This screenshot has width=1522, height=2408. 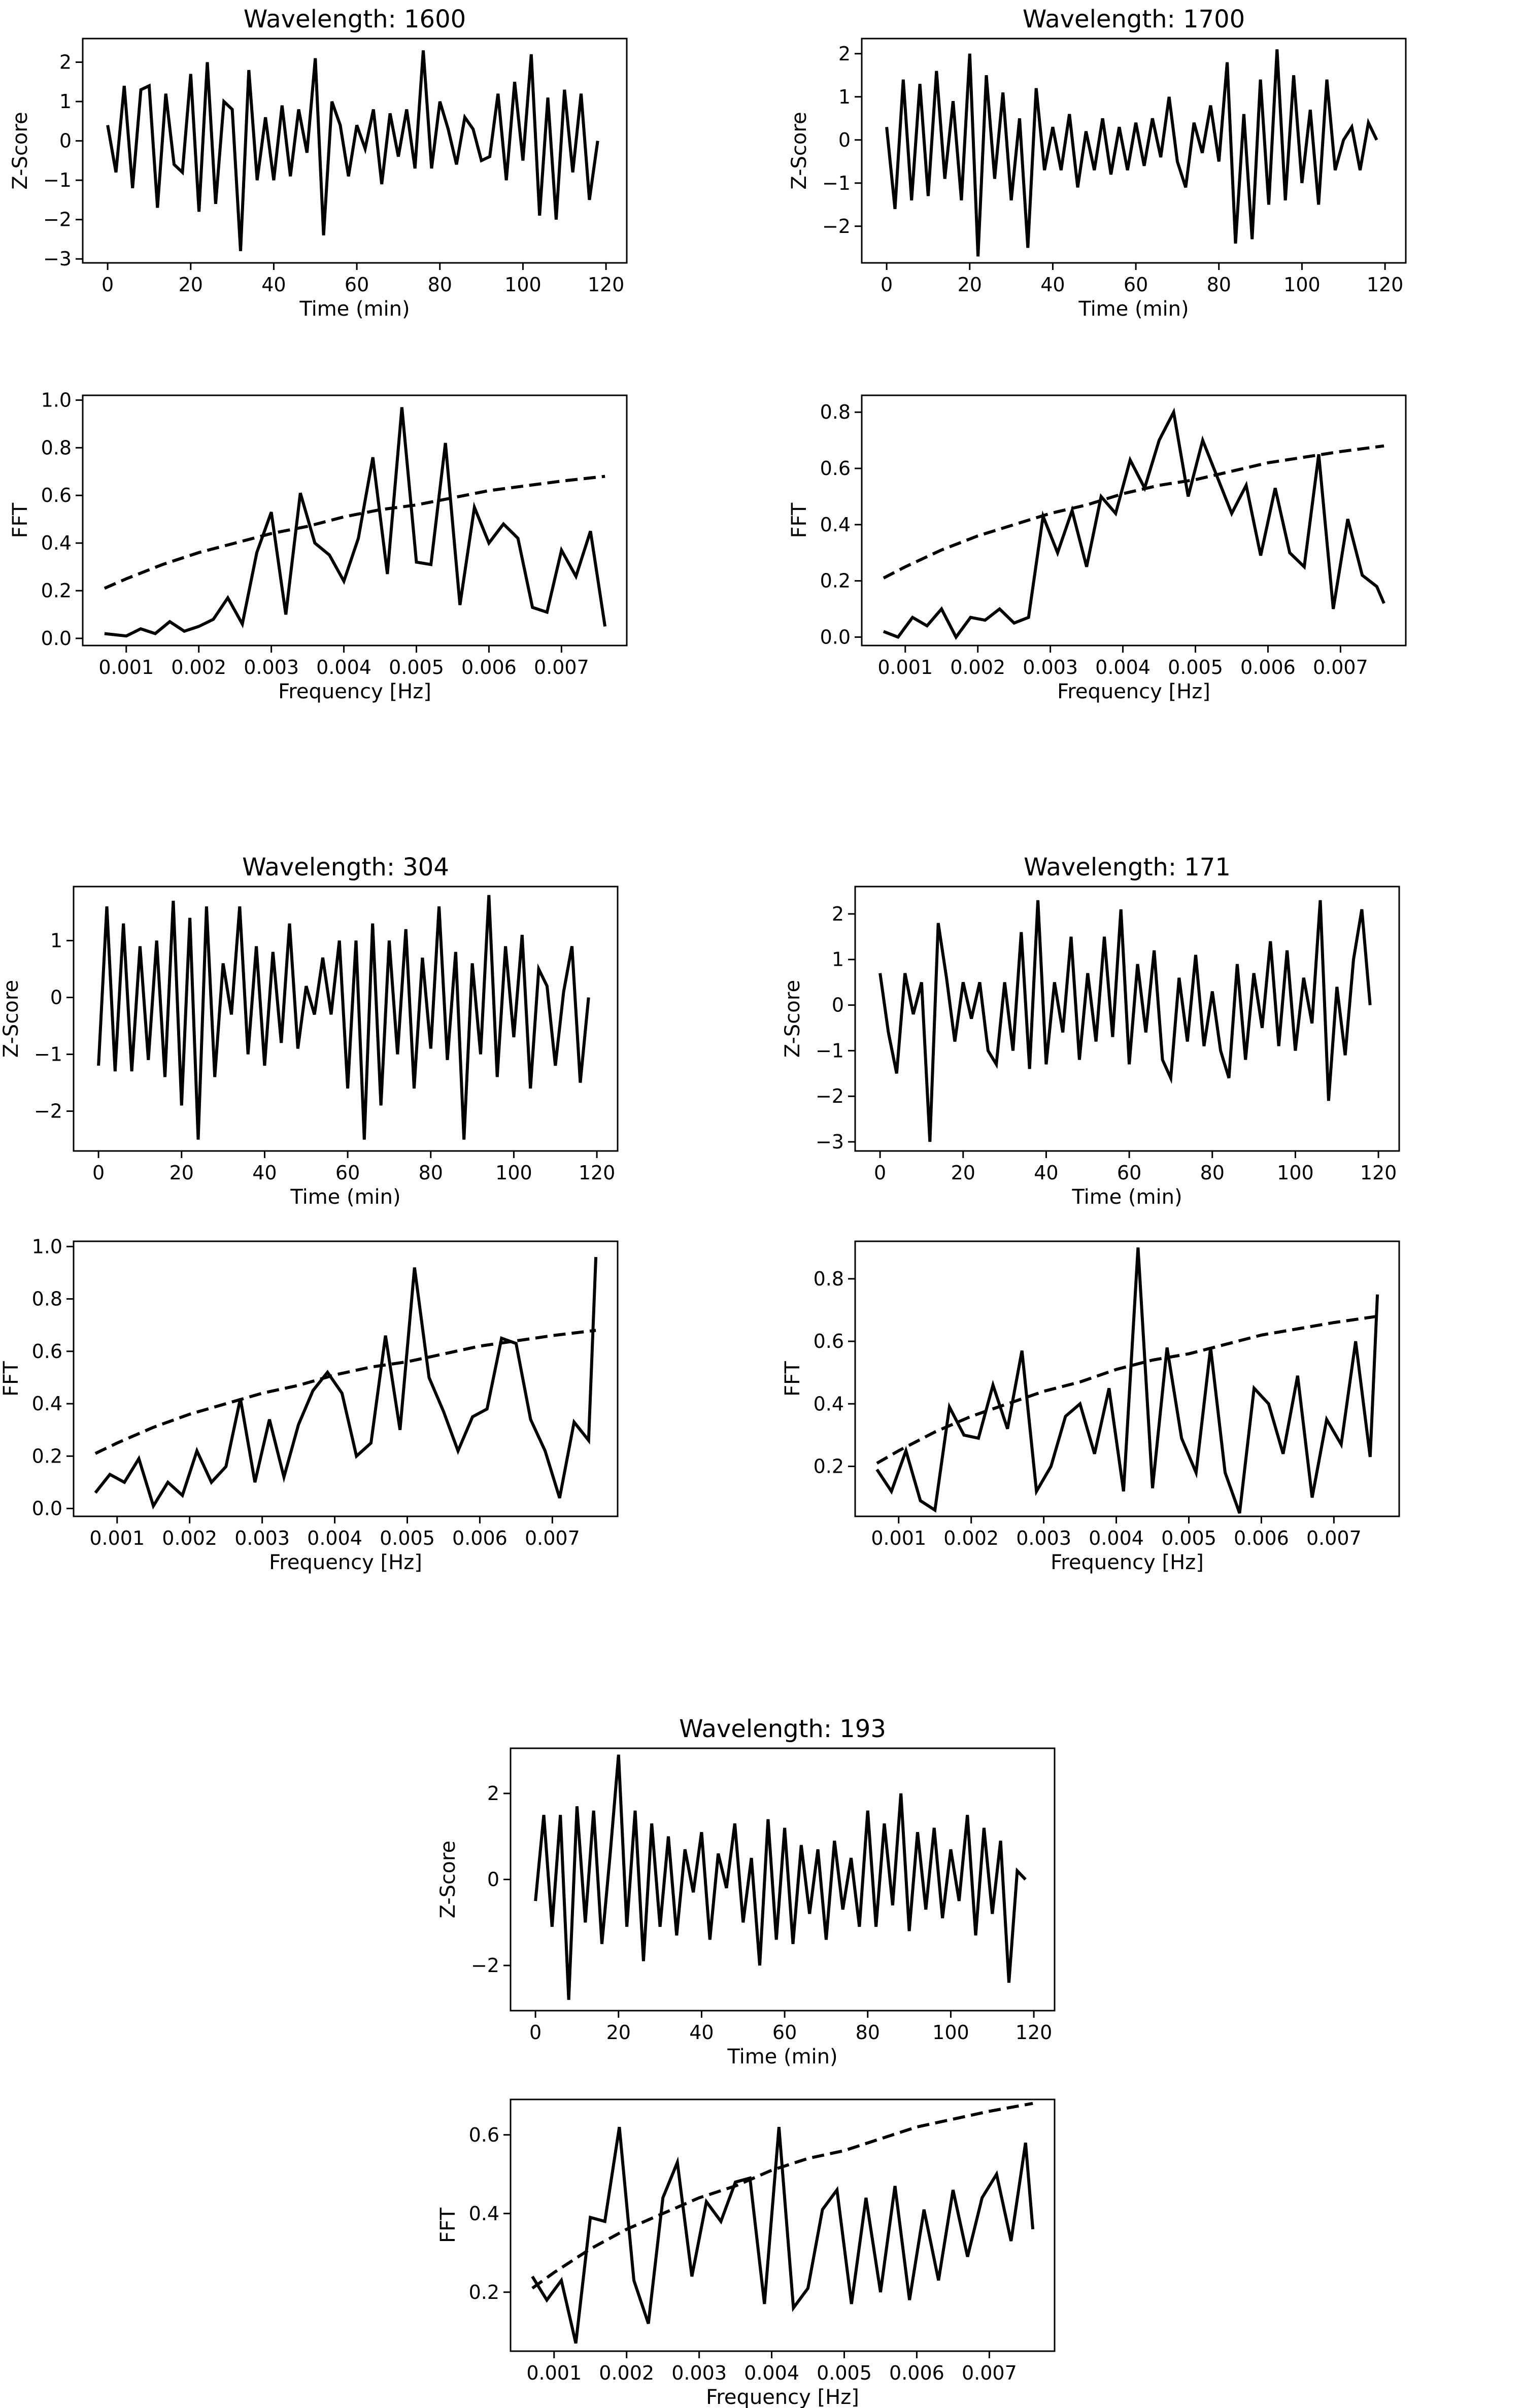 I want to click on data-series-w1700-fft, so click(x=1134, y=524).